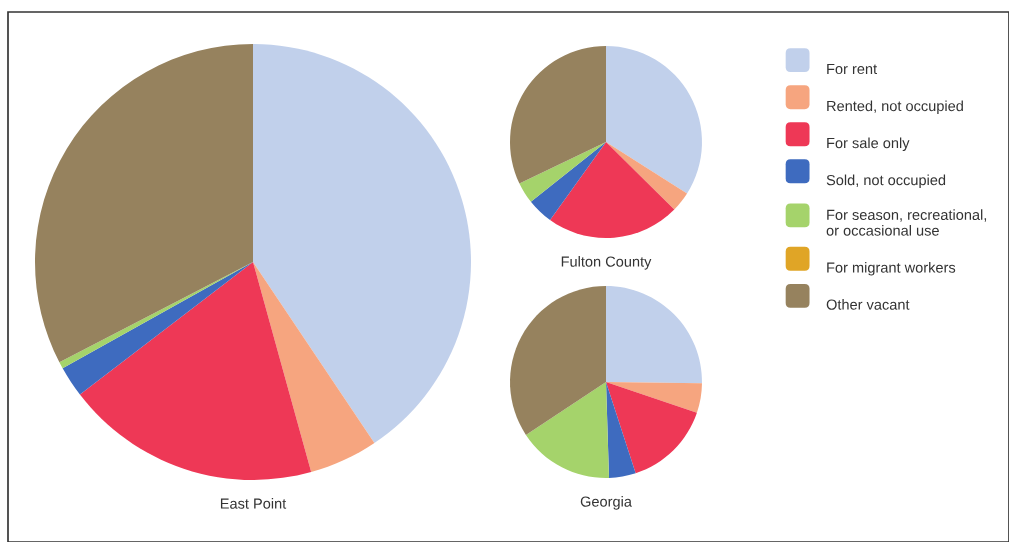 This screenshot has height=542, width=1009. Describe the element at coordinates (852, 69) in the screenshot. I see `legend-label: For rent` at that location.